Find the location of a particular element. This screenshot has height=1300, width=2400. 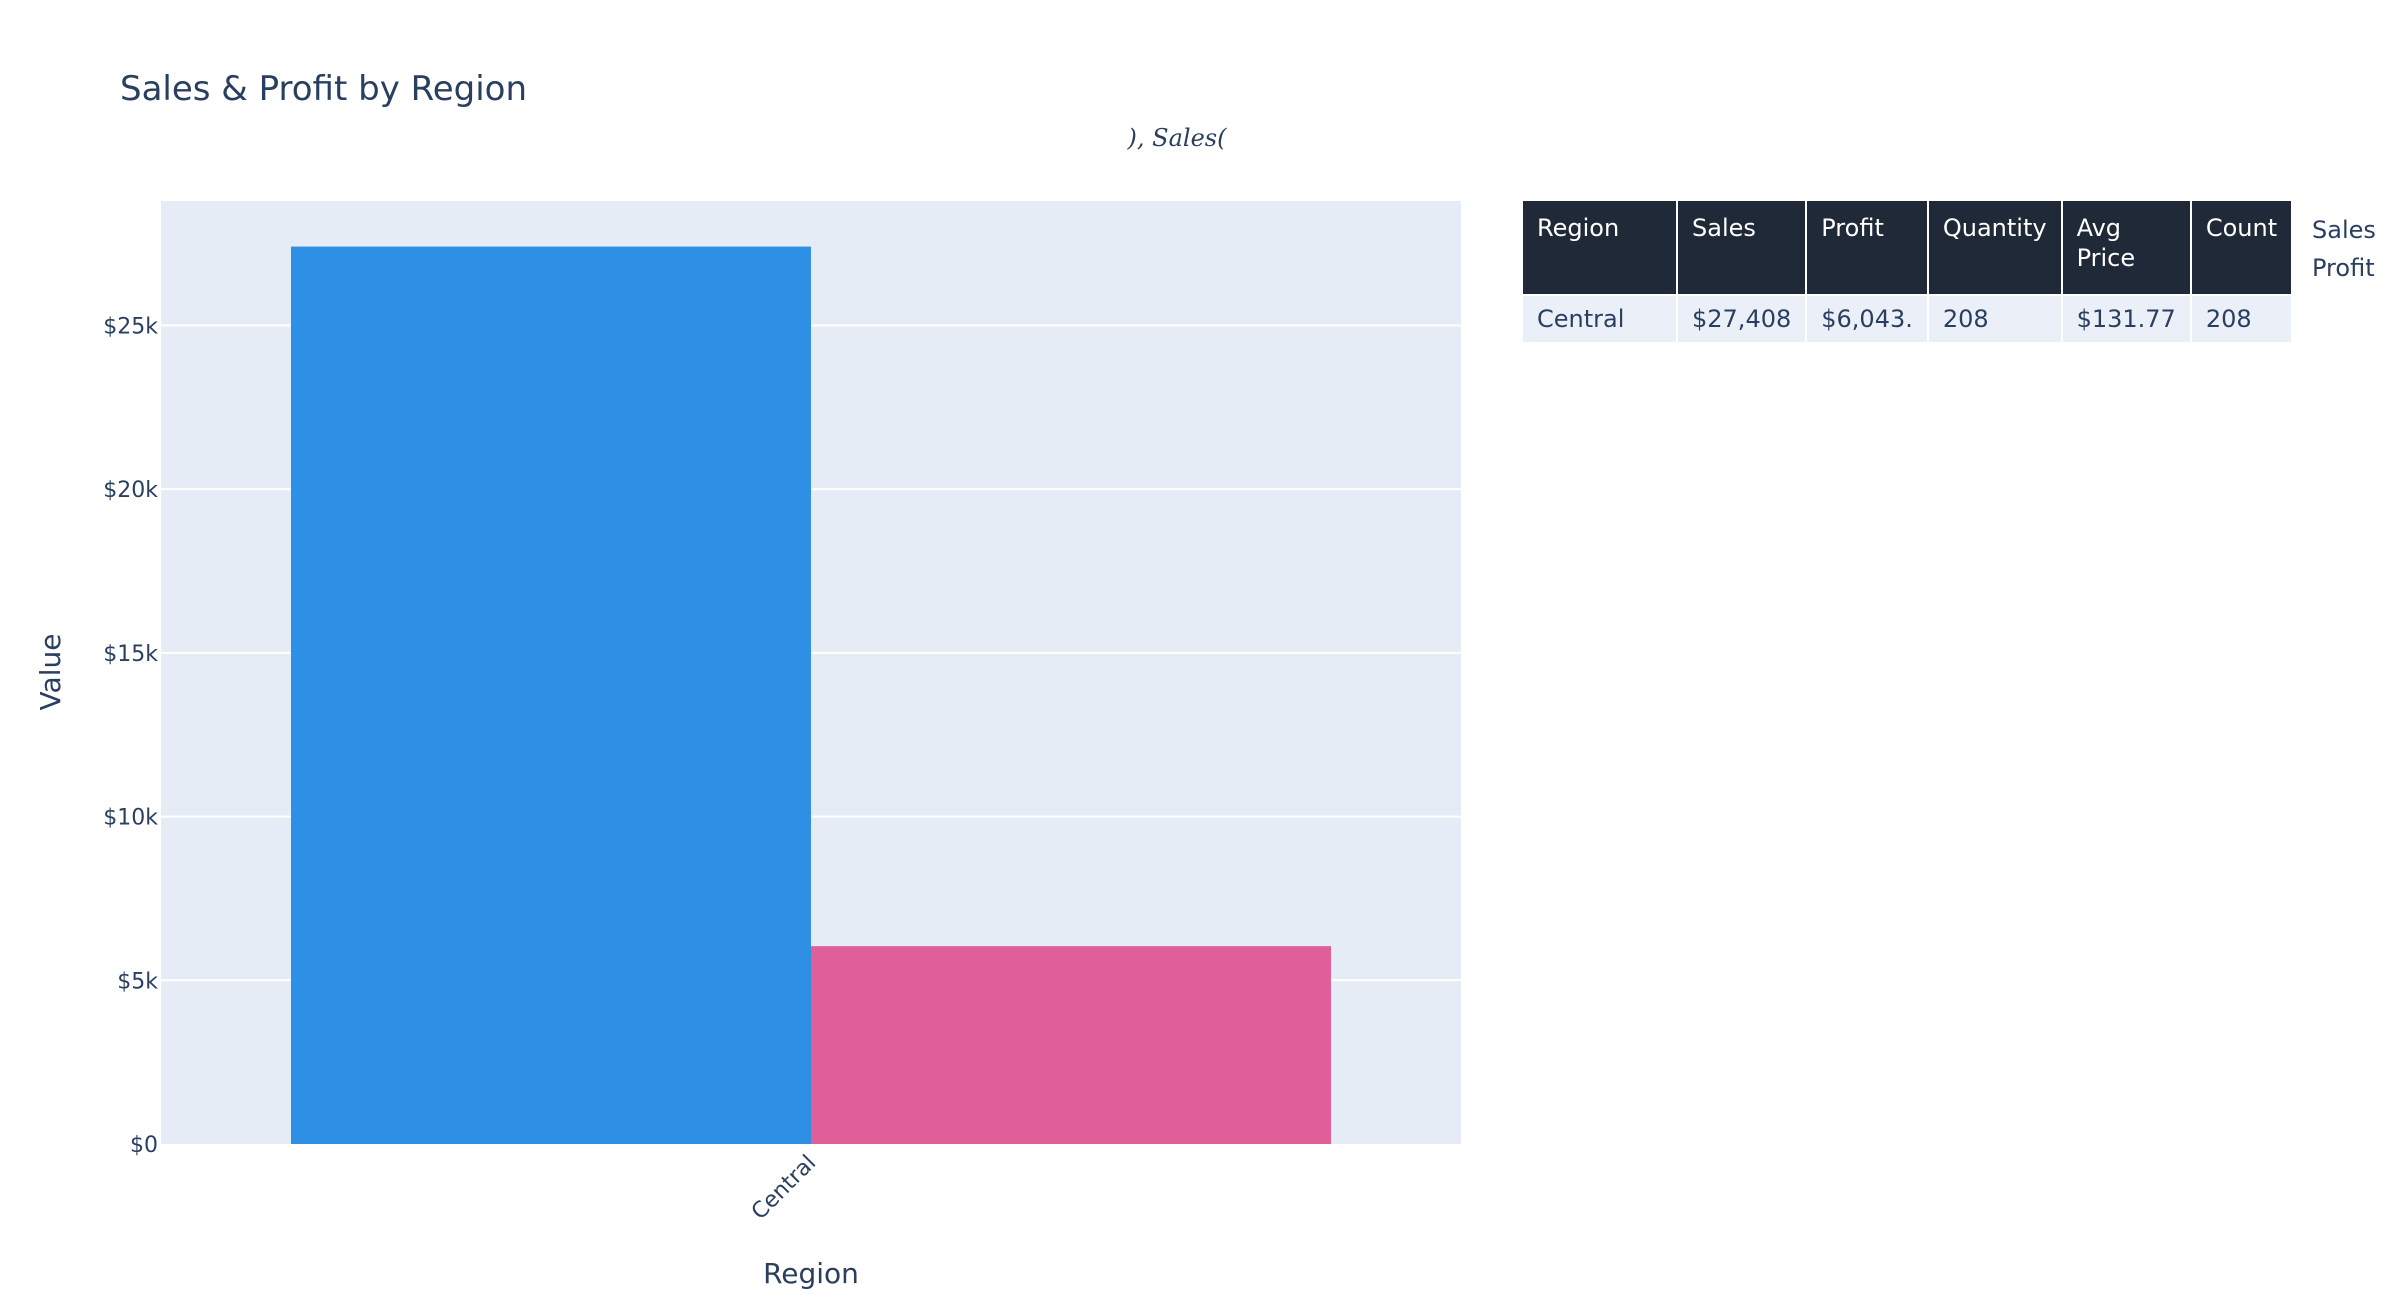

table-cell: $27,408 is located at coordinates (1743, 318).